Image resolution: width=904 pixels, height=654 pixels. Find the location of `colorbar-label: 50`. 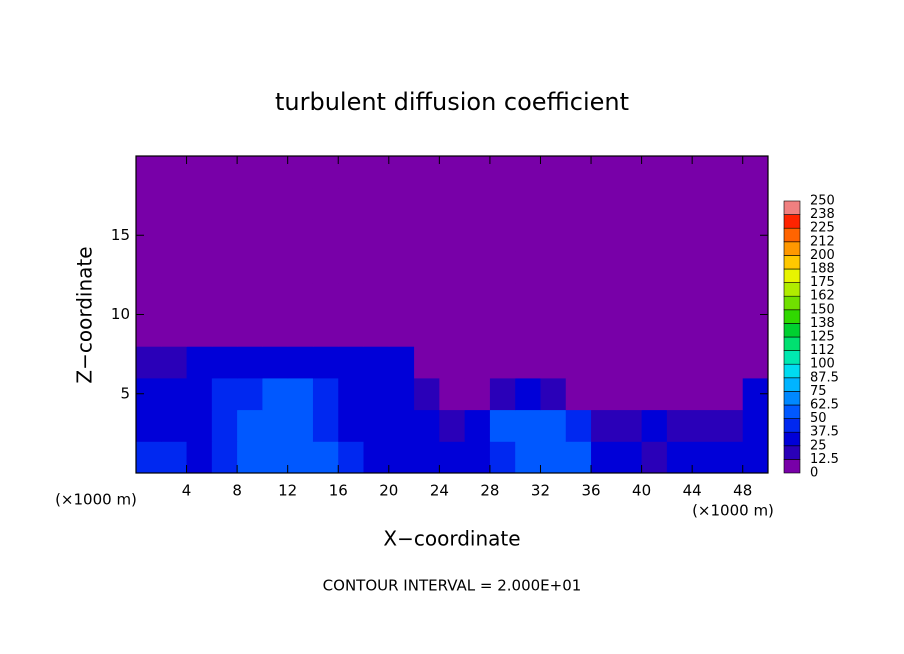

colorbar-label: 50 is located at coordinates (818, 418).